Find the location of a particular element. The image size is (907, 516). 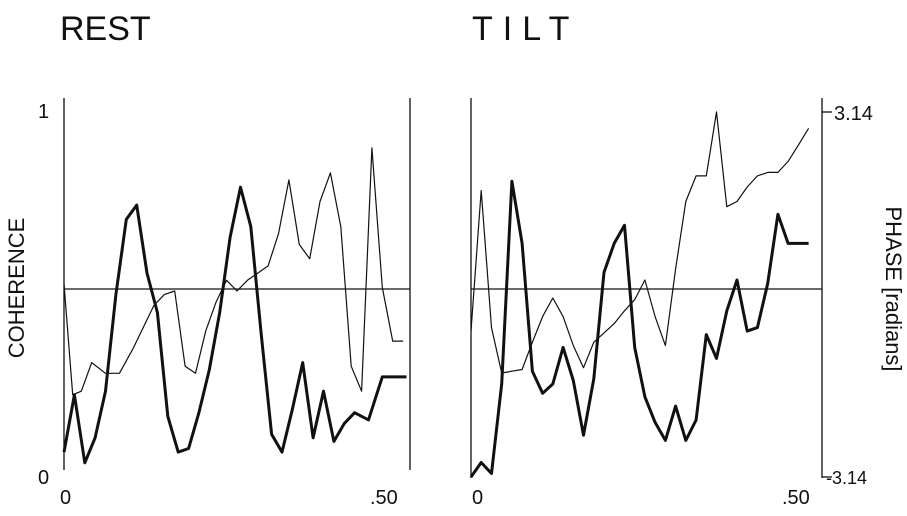

tilt-ytick-bottom: -3.14 is located at coordinates (846, 478).